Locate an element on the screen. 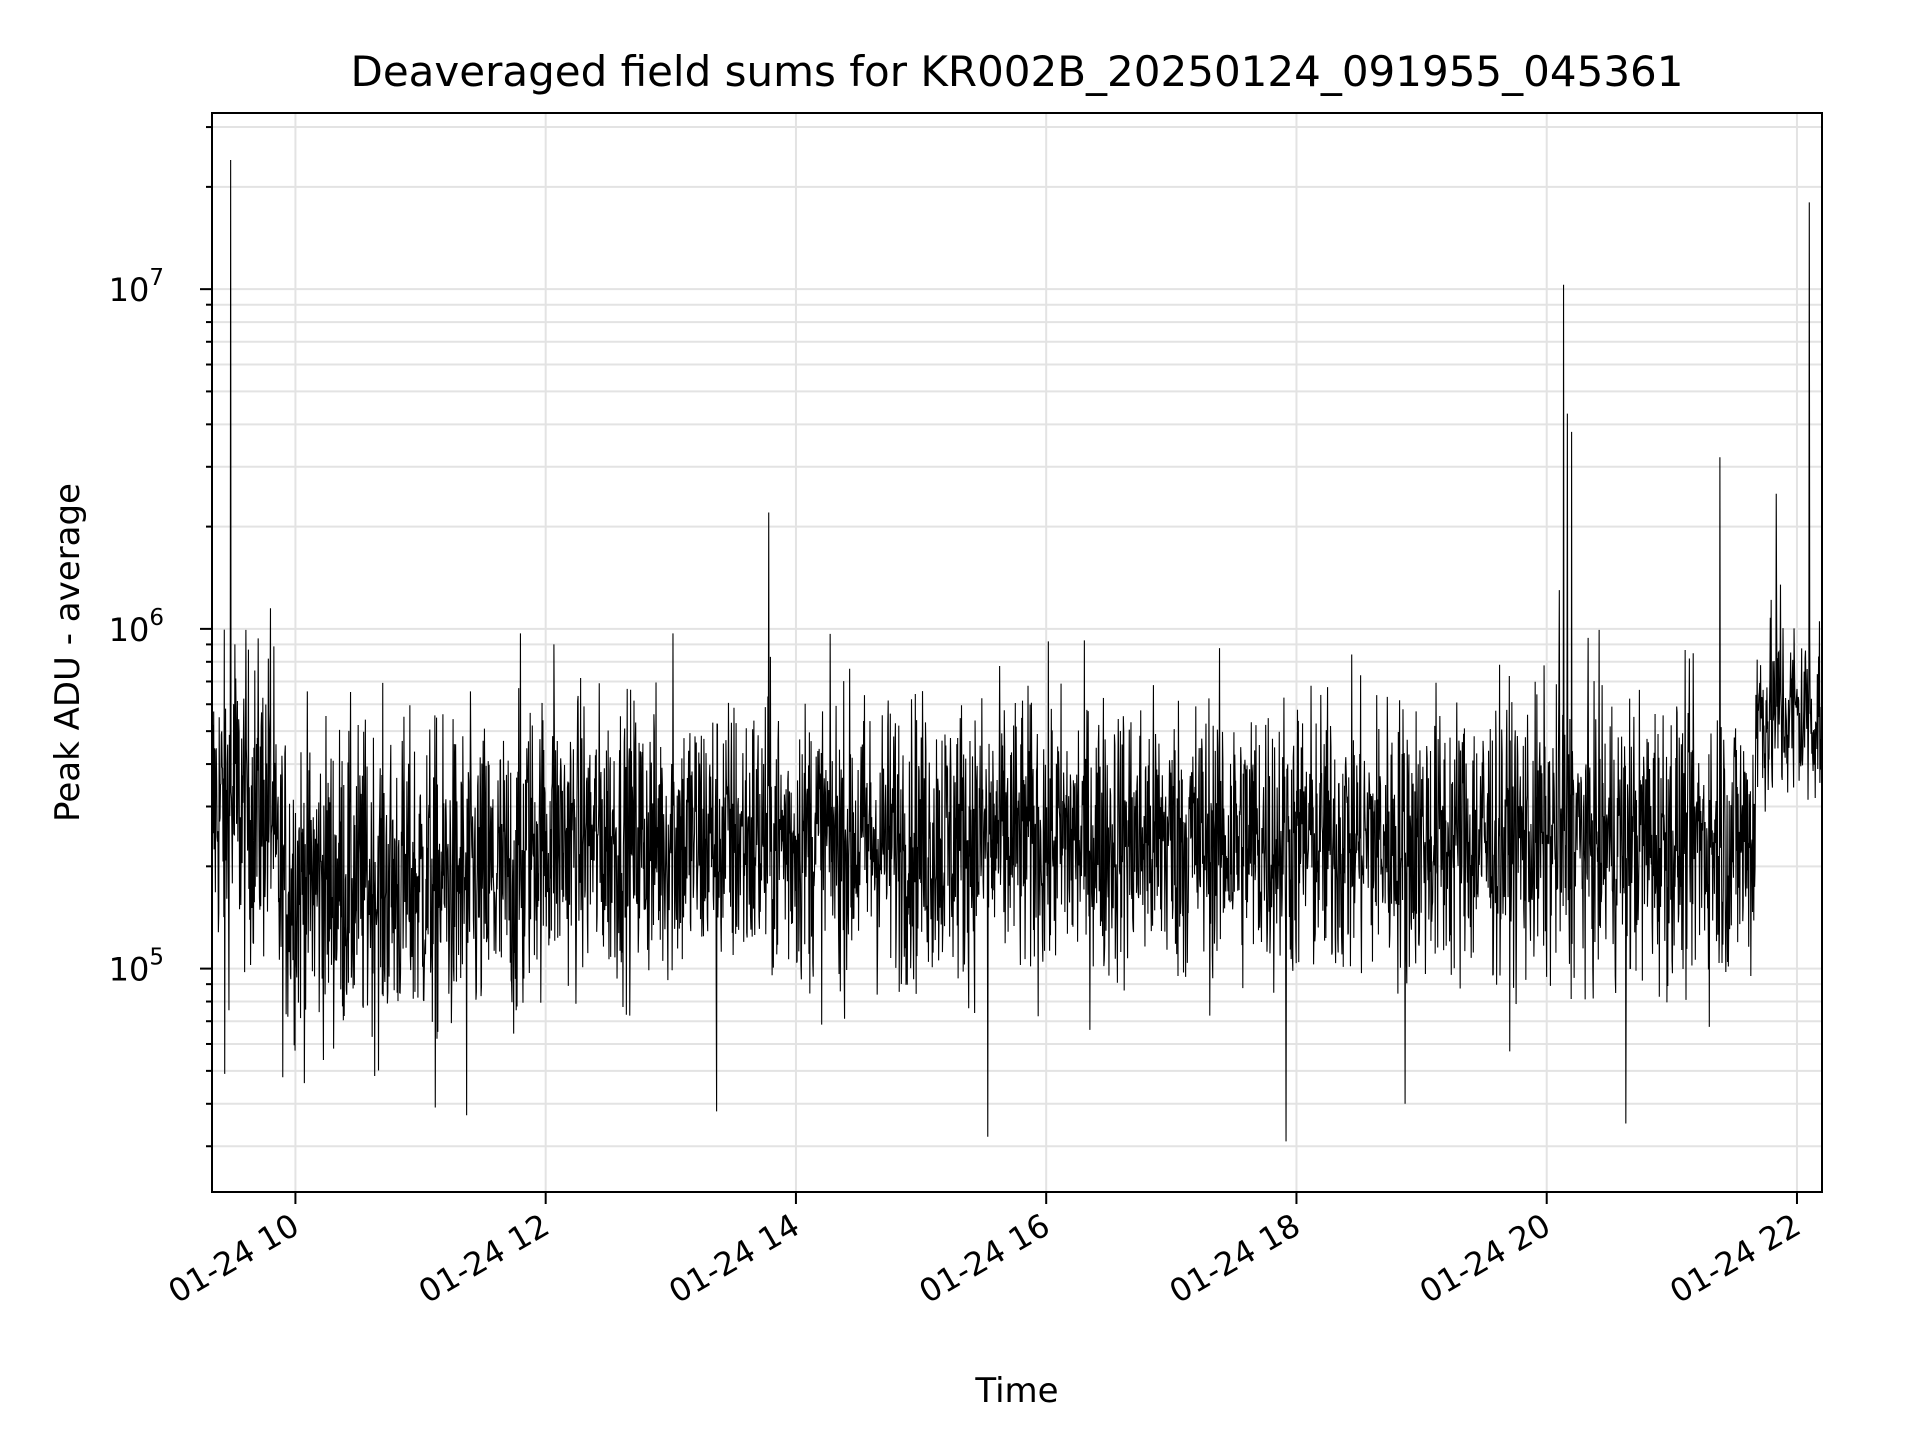  x-tick-label: 01-24 22 is located at coordinates (1735, 1258).